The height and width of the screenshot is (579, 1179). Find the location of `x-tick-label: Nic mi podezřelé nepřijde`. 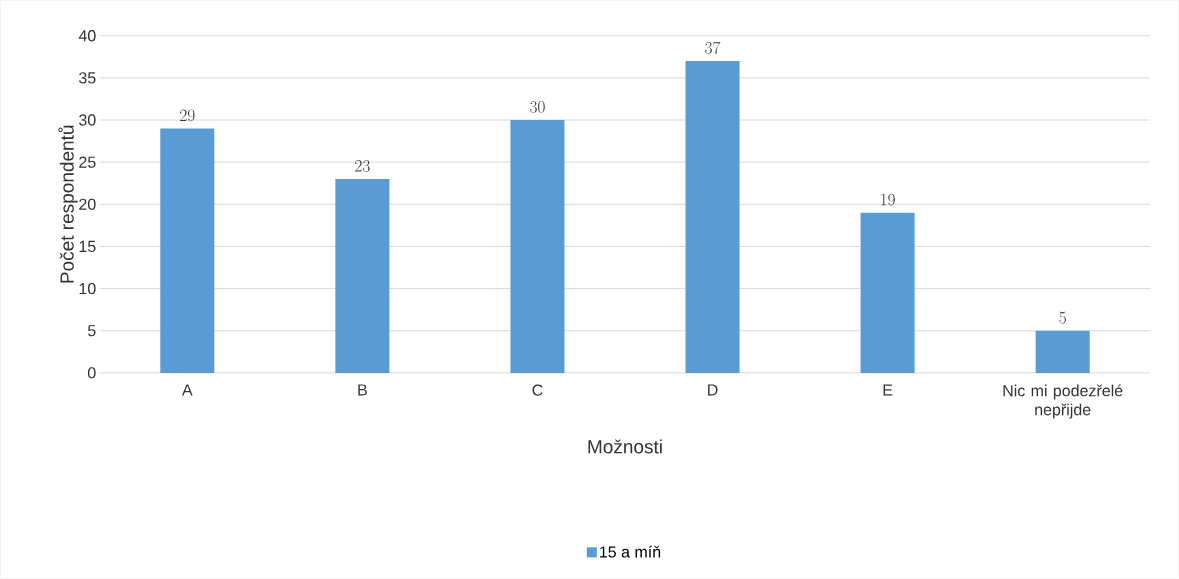

x-tick-label: Nic mi podezřelé nepřijde is located at coordinates (1063, 401).